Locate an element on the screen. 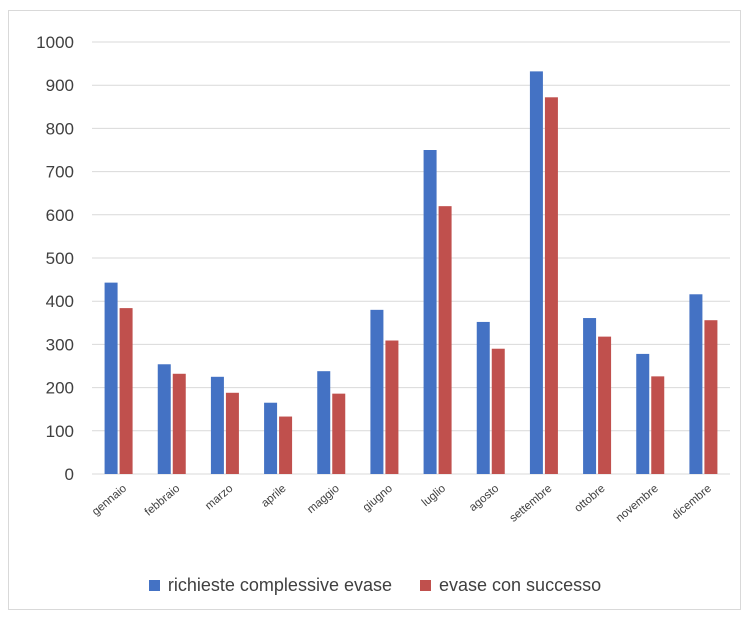 The height and width of the screenshot is (617, 750). legend-label-series-2: evase con successo is located at coordinates (520, 584).